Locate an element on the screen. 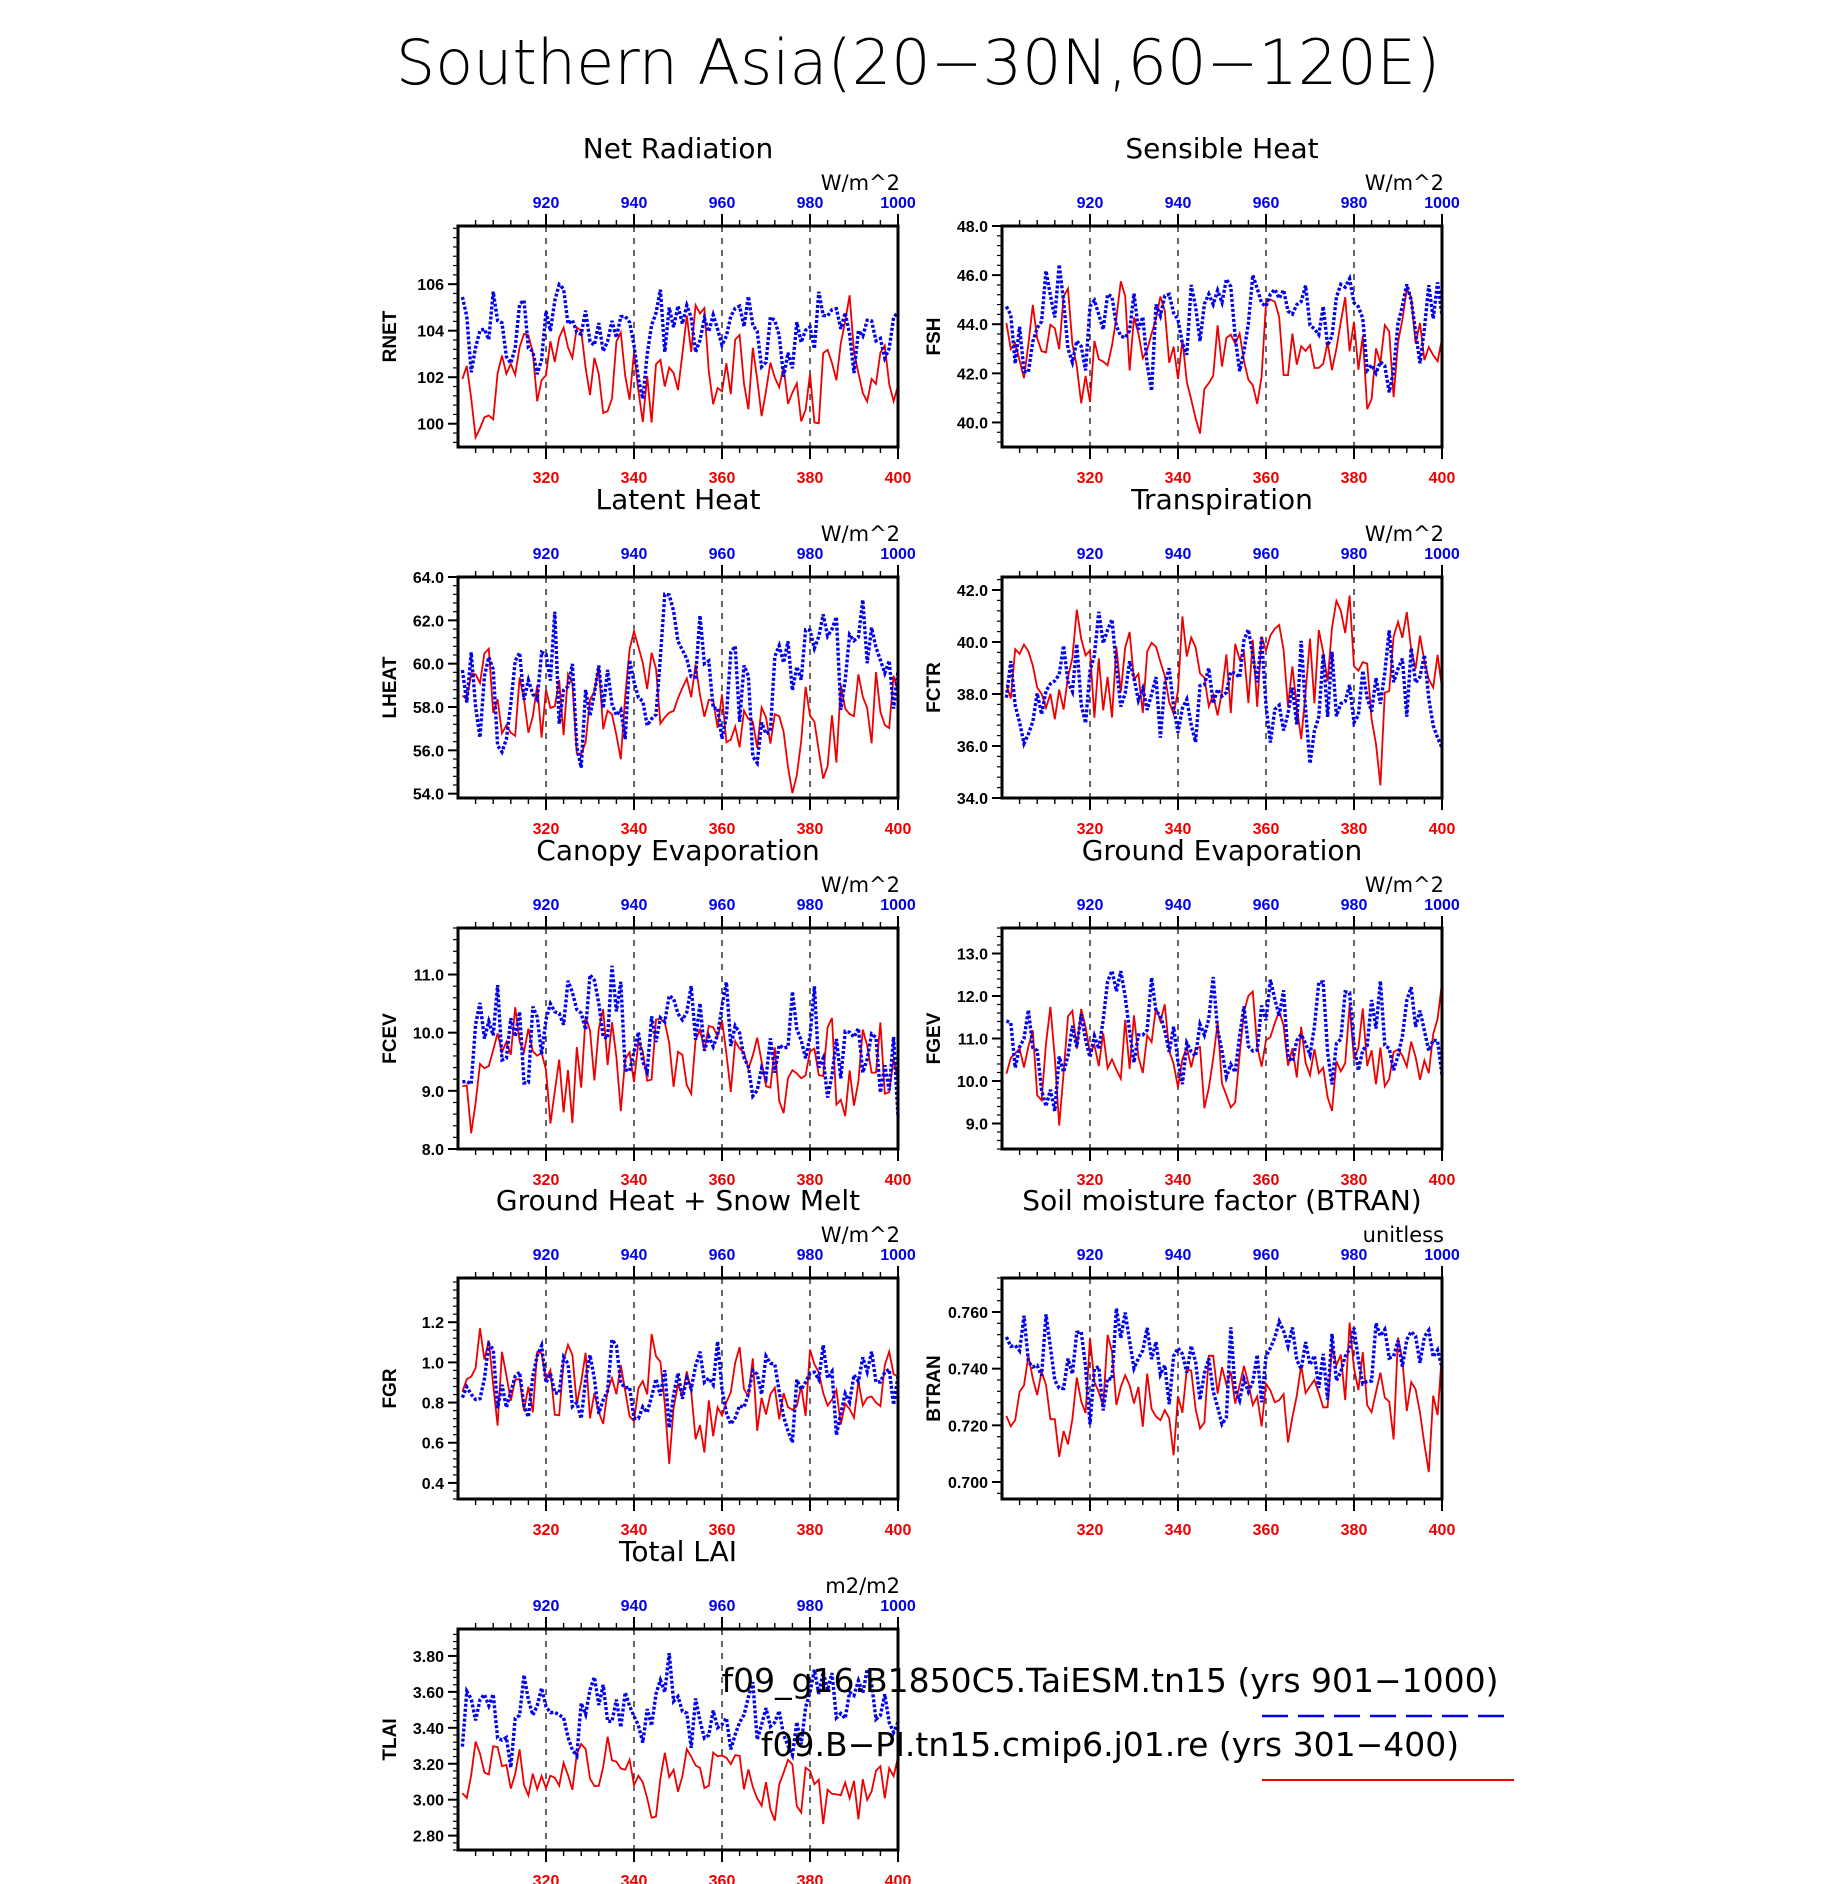 This screenshot has height=1884, width=1836. y-axis-label: FCTR is located at coordinates (934, 687).